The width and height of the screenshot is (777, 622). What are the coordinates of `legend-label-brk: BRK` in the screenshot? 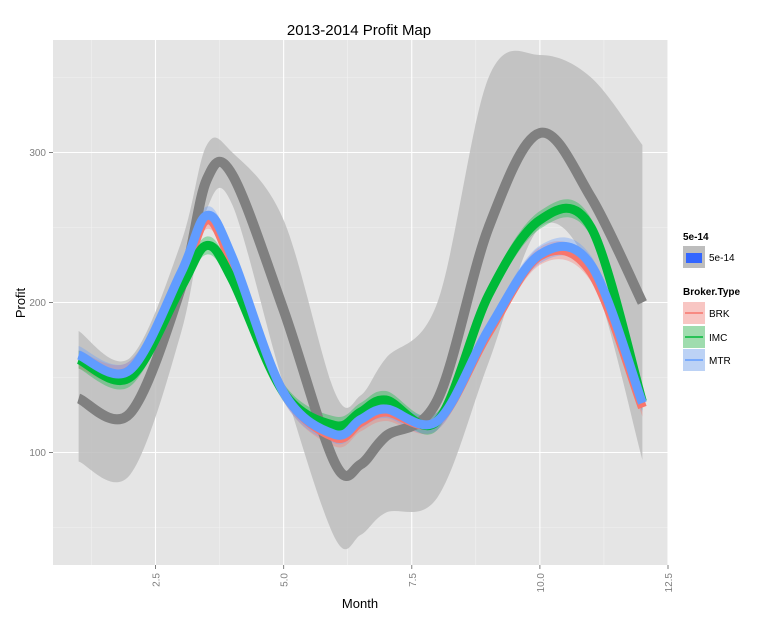 It's located at (719, 314).